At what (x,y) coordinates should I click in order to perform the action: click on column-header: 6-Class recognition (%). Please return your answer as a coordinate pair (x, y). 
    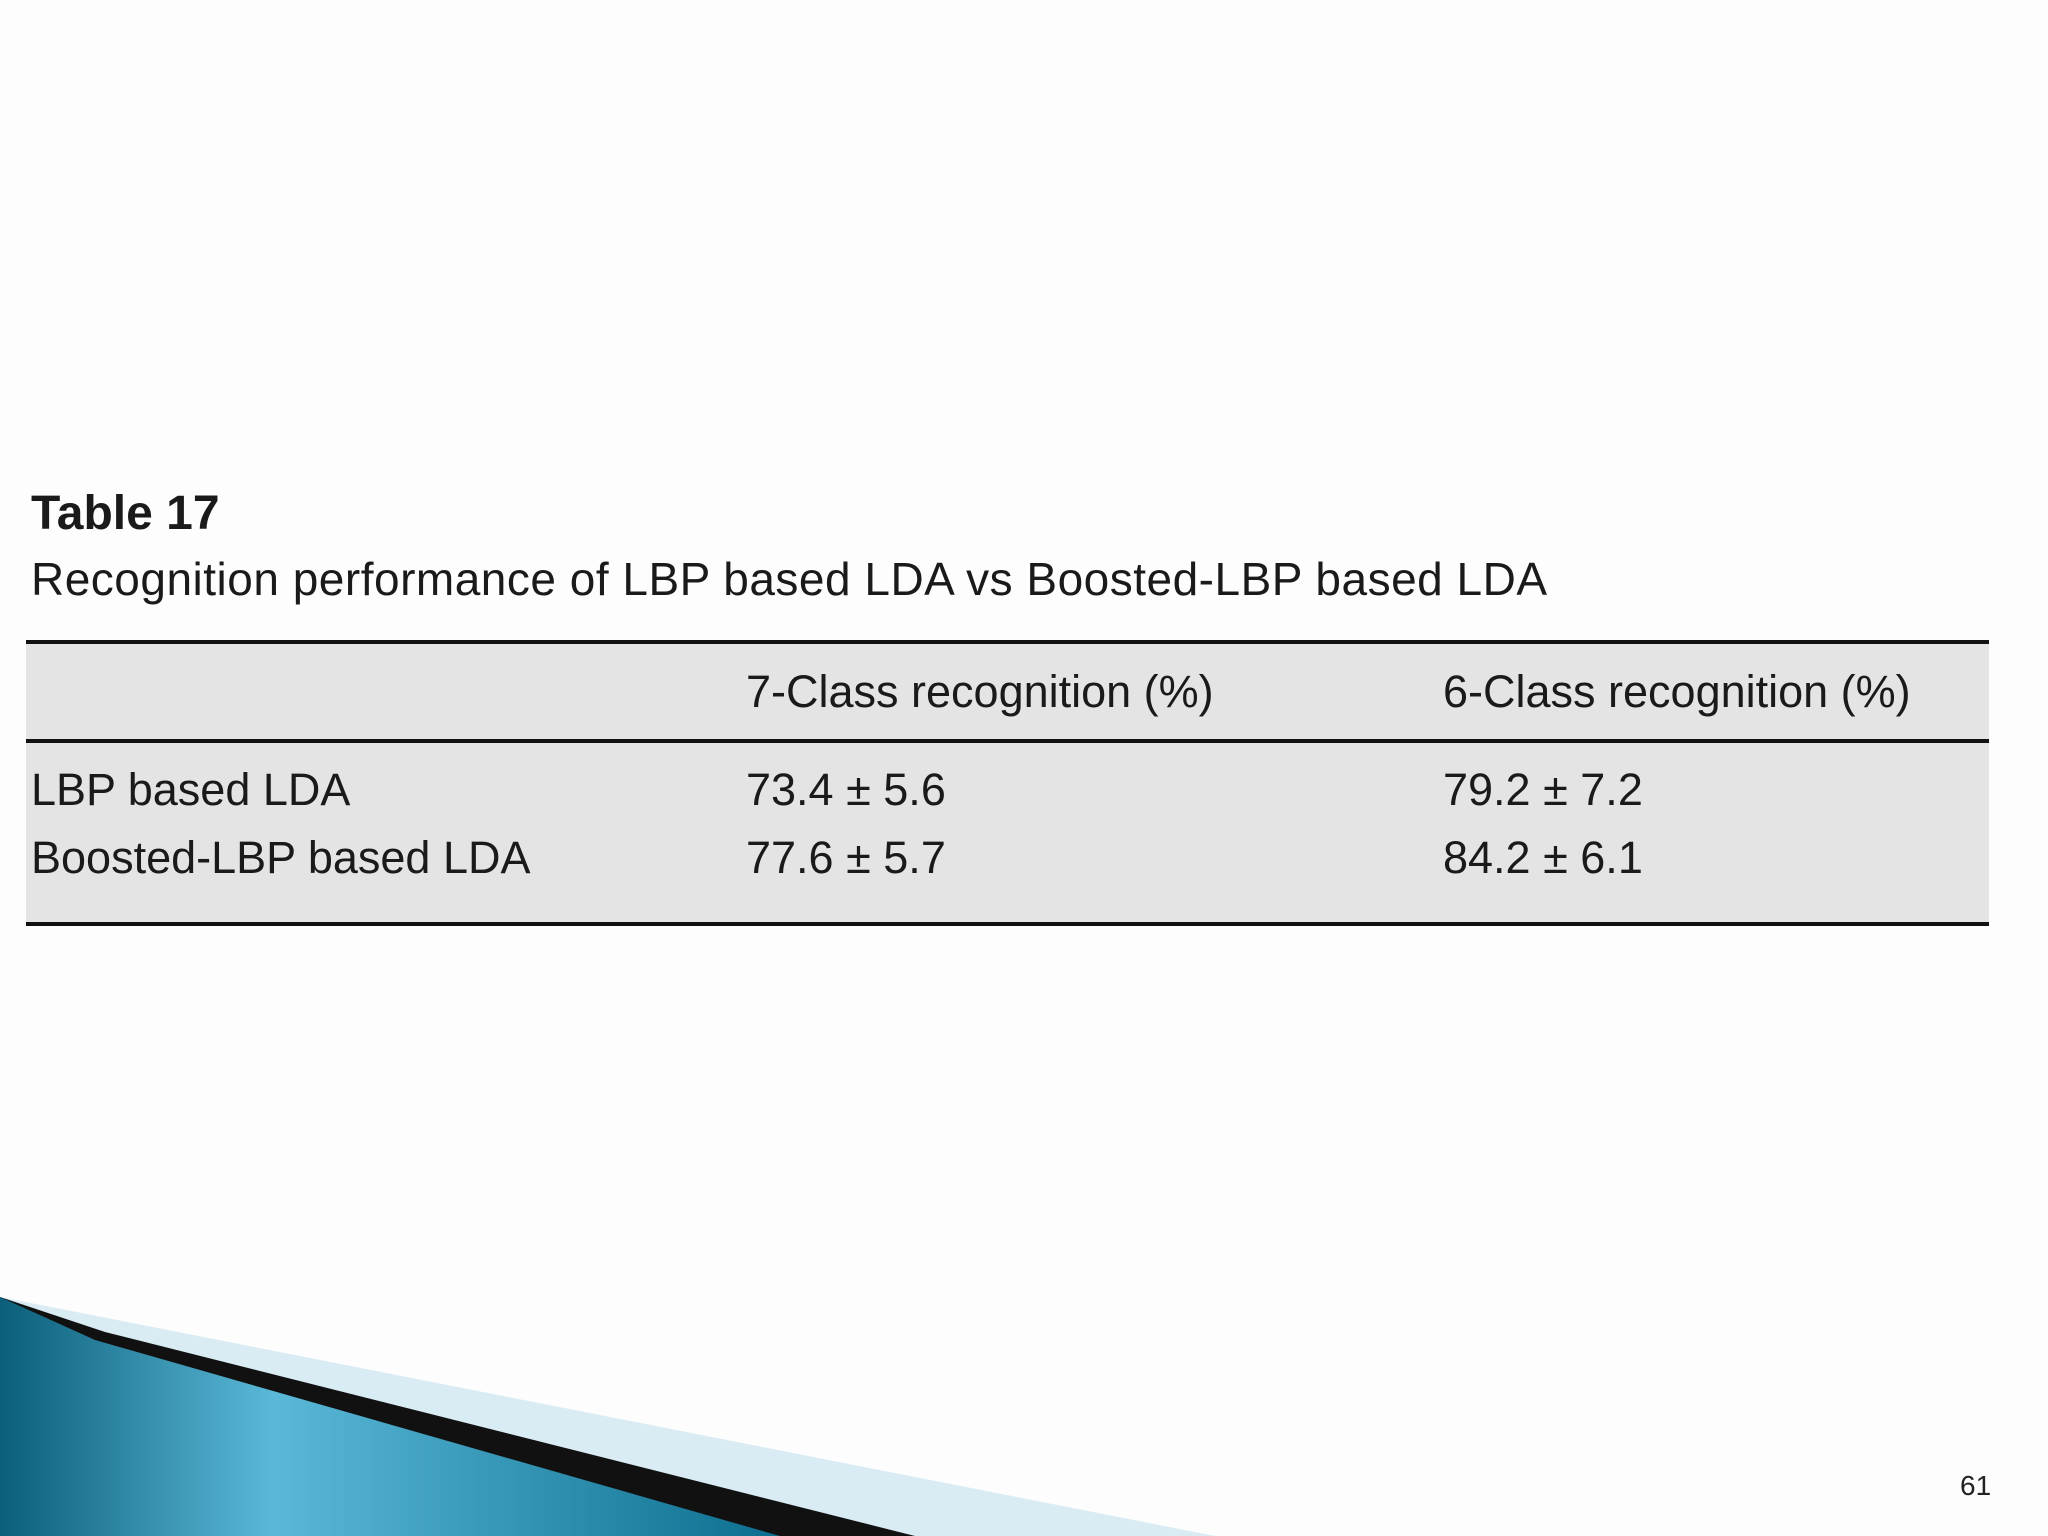
    Looking at the image, I should click on (1677, 691).